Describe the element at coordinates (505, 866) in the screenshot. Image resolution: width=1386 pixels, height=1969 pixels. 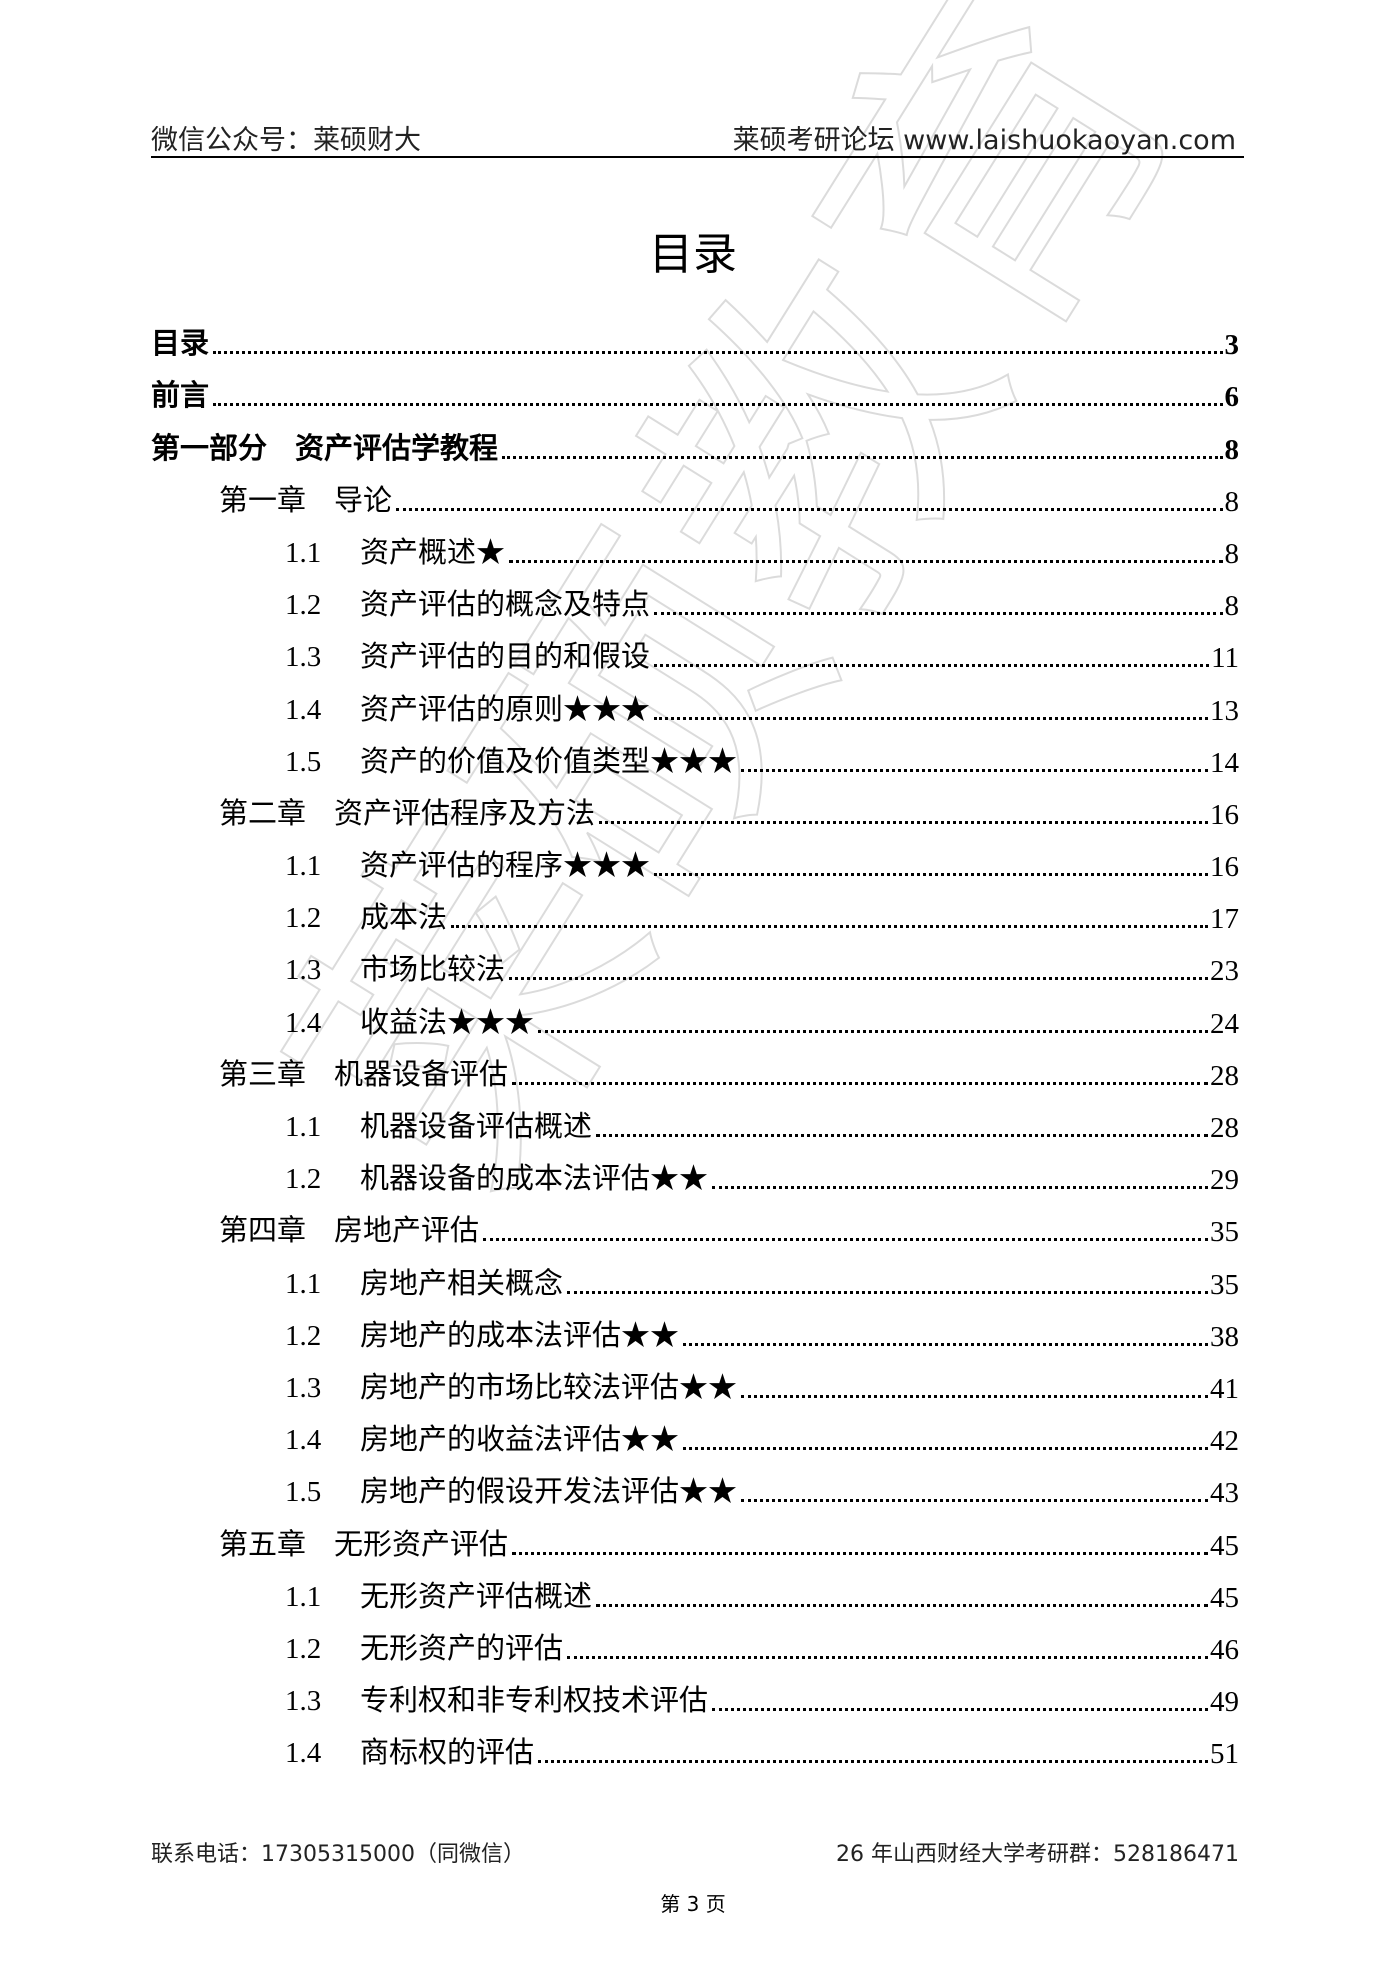
I see `toc-entry-label: 资产评估的程序★★★` at that location.